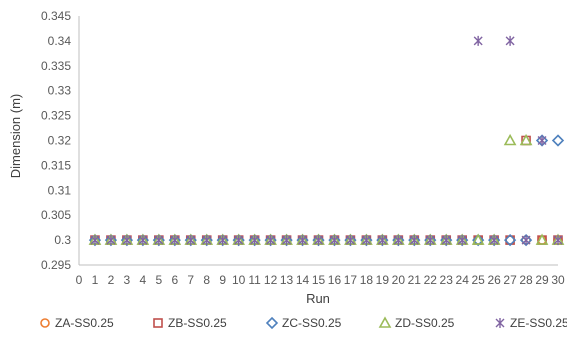 This screenshot has width=567, height=345. I want to click on legend-item: ZD-SS0.25, so click(416, 323).